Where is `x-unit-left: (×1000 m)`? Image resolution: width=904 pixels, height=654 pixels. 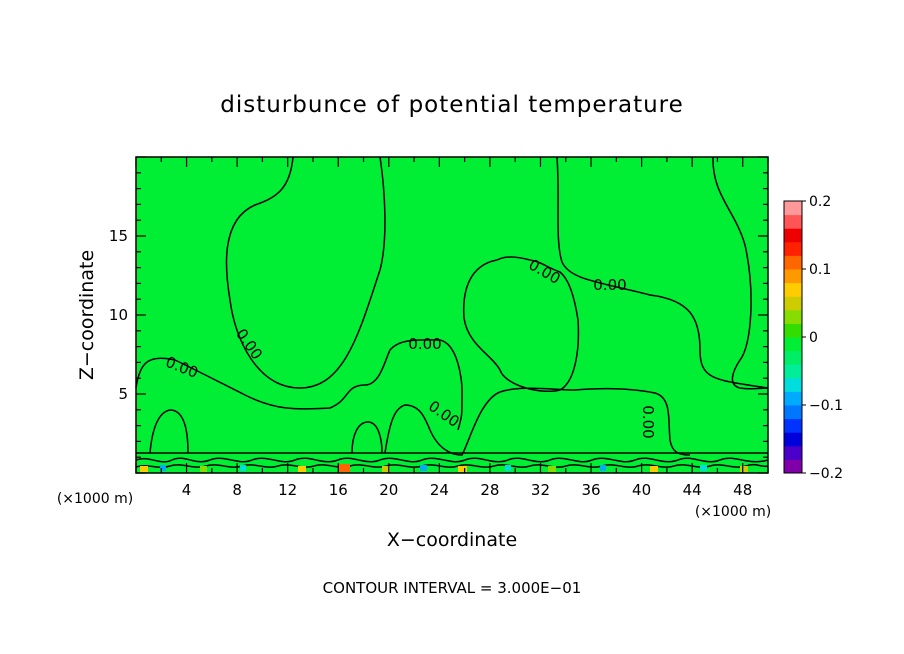 x-unit-left: (×1000 m) is located at coordinates (95, 499).